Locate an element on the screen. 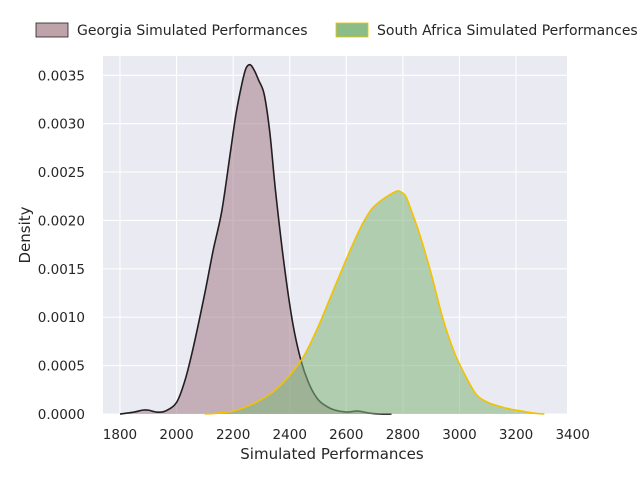 Image resolution: width=640 pixels, height=480 pixels. legend-item-georgia: Georgia Simulated Performances is located at coordinates (171, 30).